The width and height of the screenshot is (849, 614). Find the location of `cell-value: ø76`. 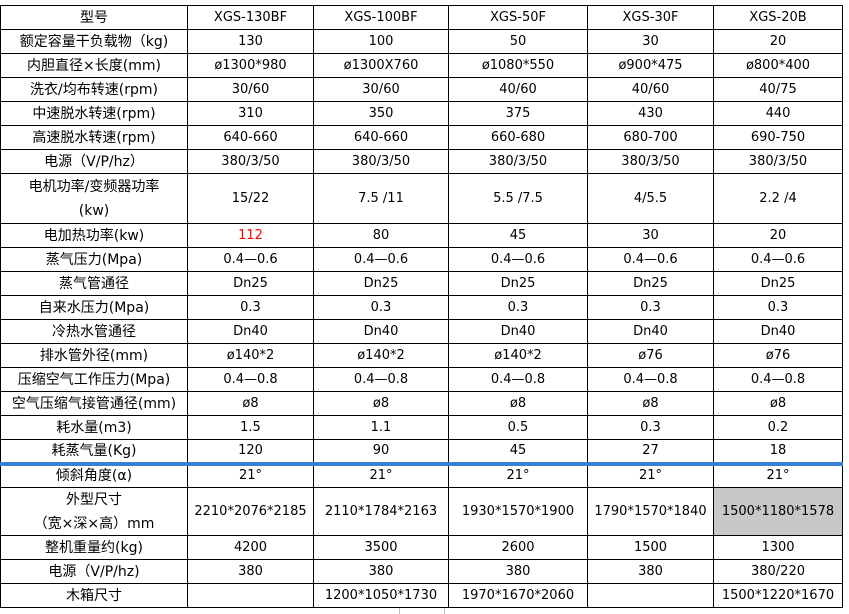

cell-value: ø76 is located at coordinates (650, 355).